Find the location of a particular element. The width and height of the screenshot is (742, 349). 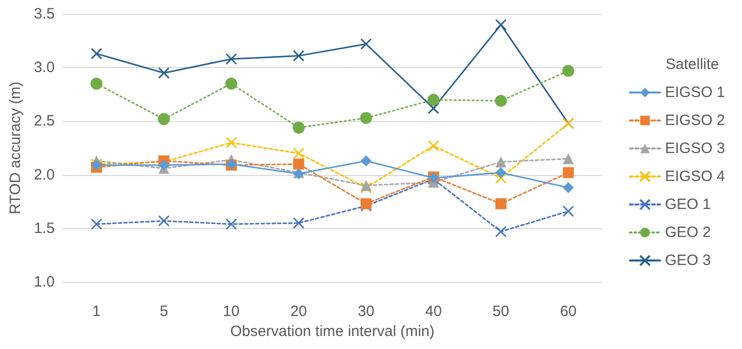

y-tick-label: 1.0 is located at coordinates (44, 282).